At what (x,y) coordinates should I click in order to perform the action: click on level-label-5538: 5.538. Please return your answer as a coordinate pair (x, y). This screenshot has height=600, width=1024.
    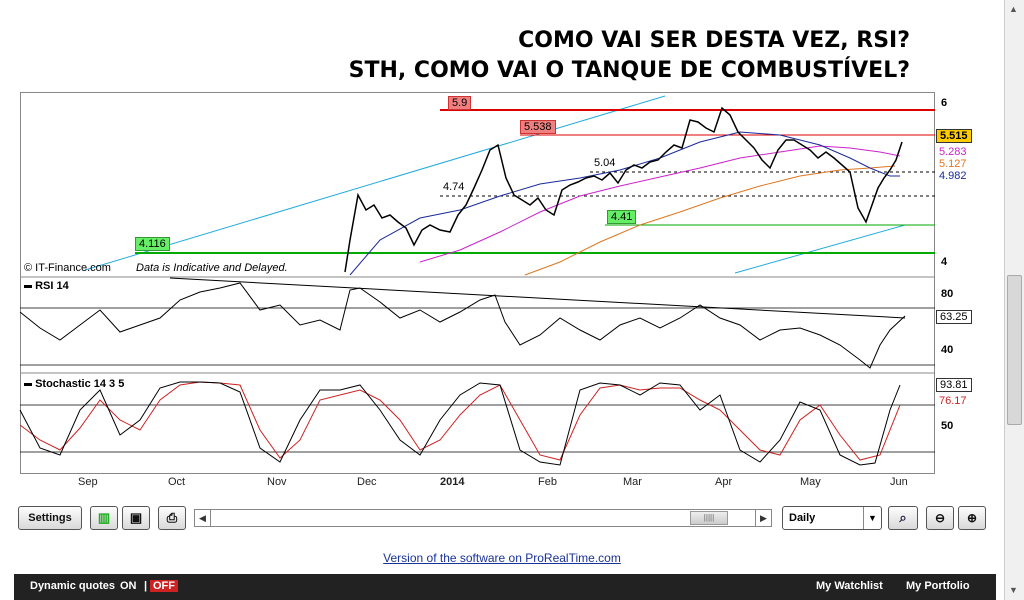
    Looking at the image, I should click on (538, 127).